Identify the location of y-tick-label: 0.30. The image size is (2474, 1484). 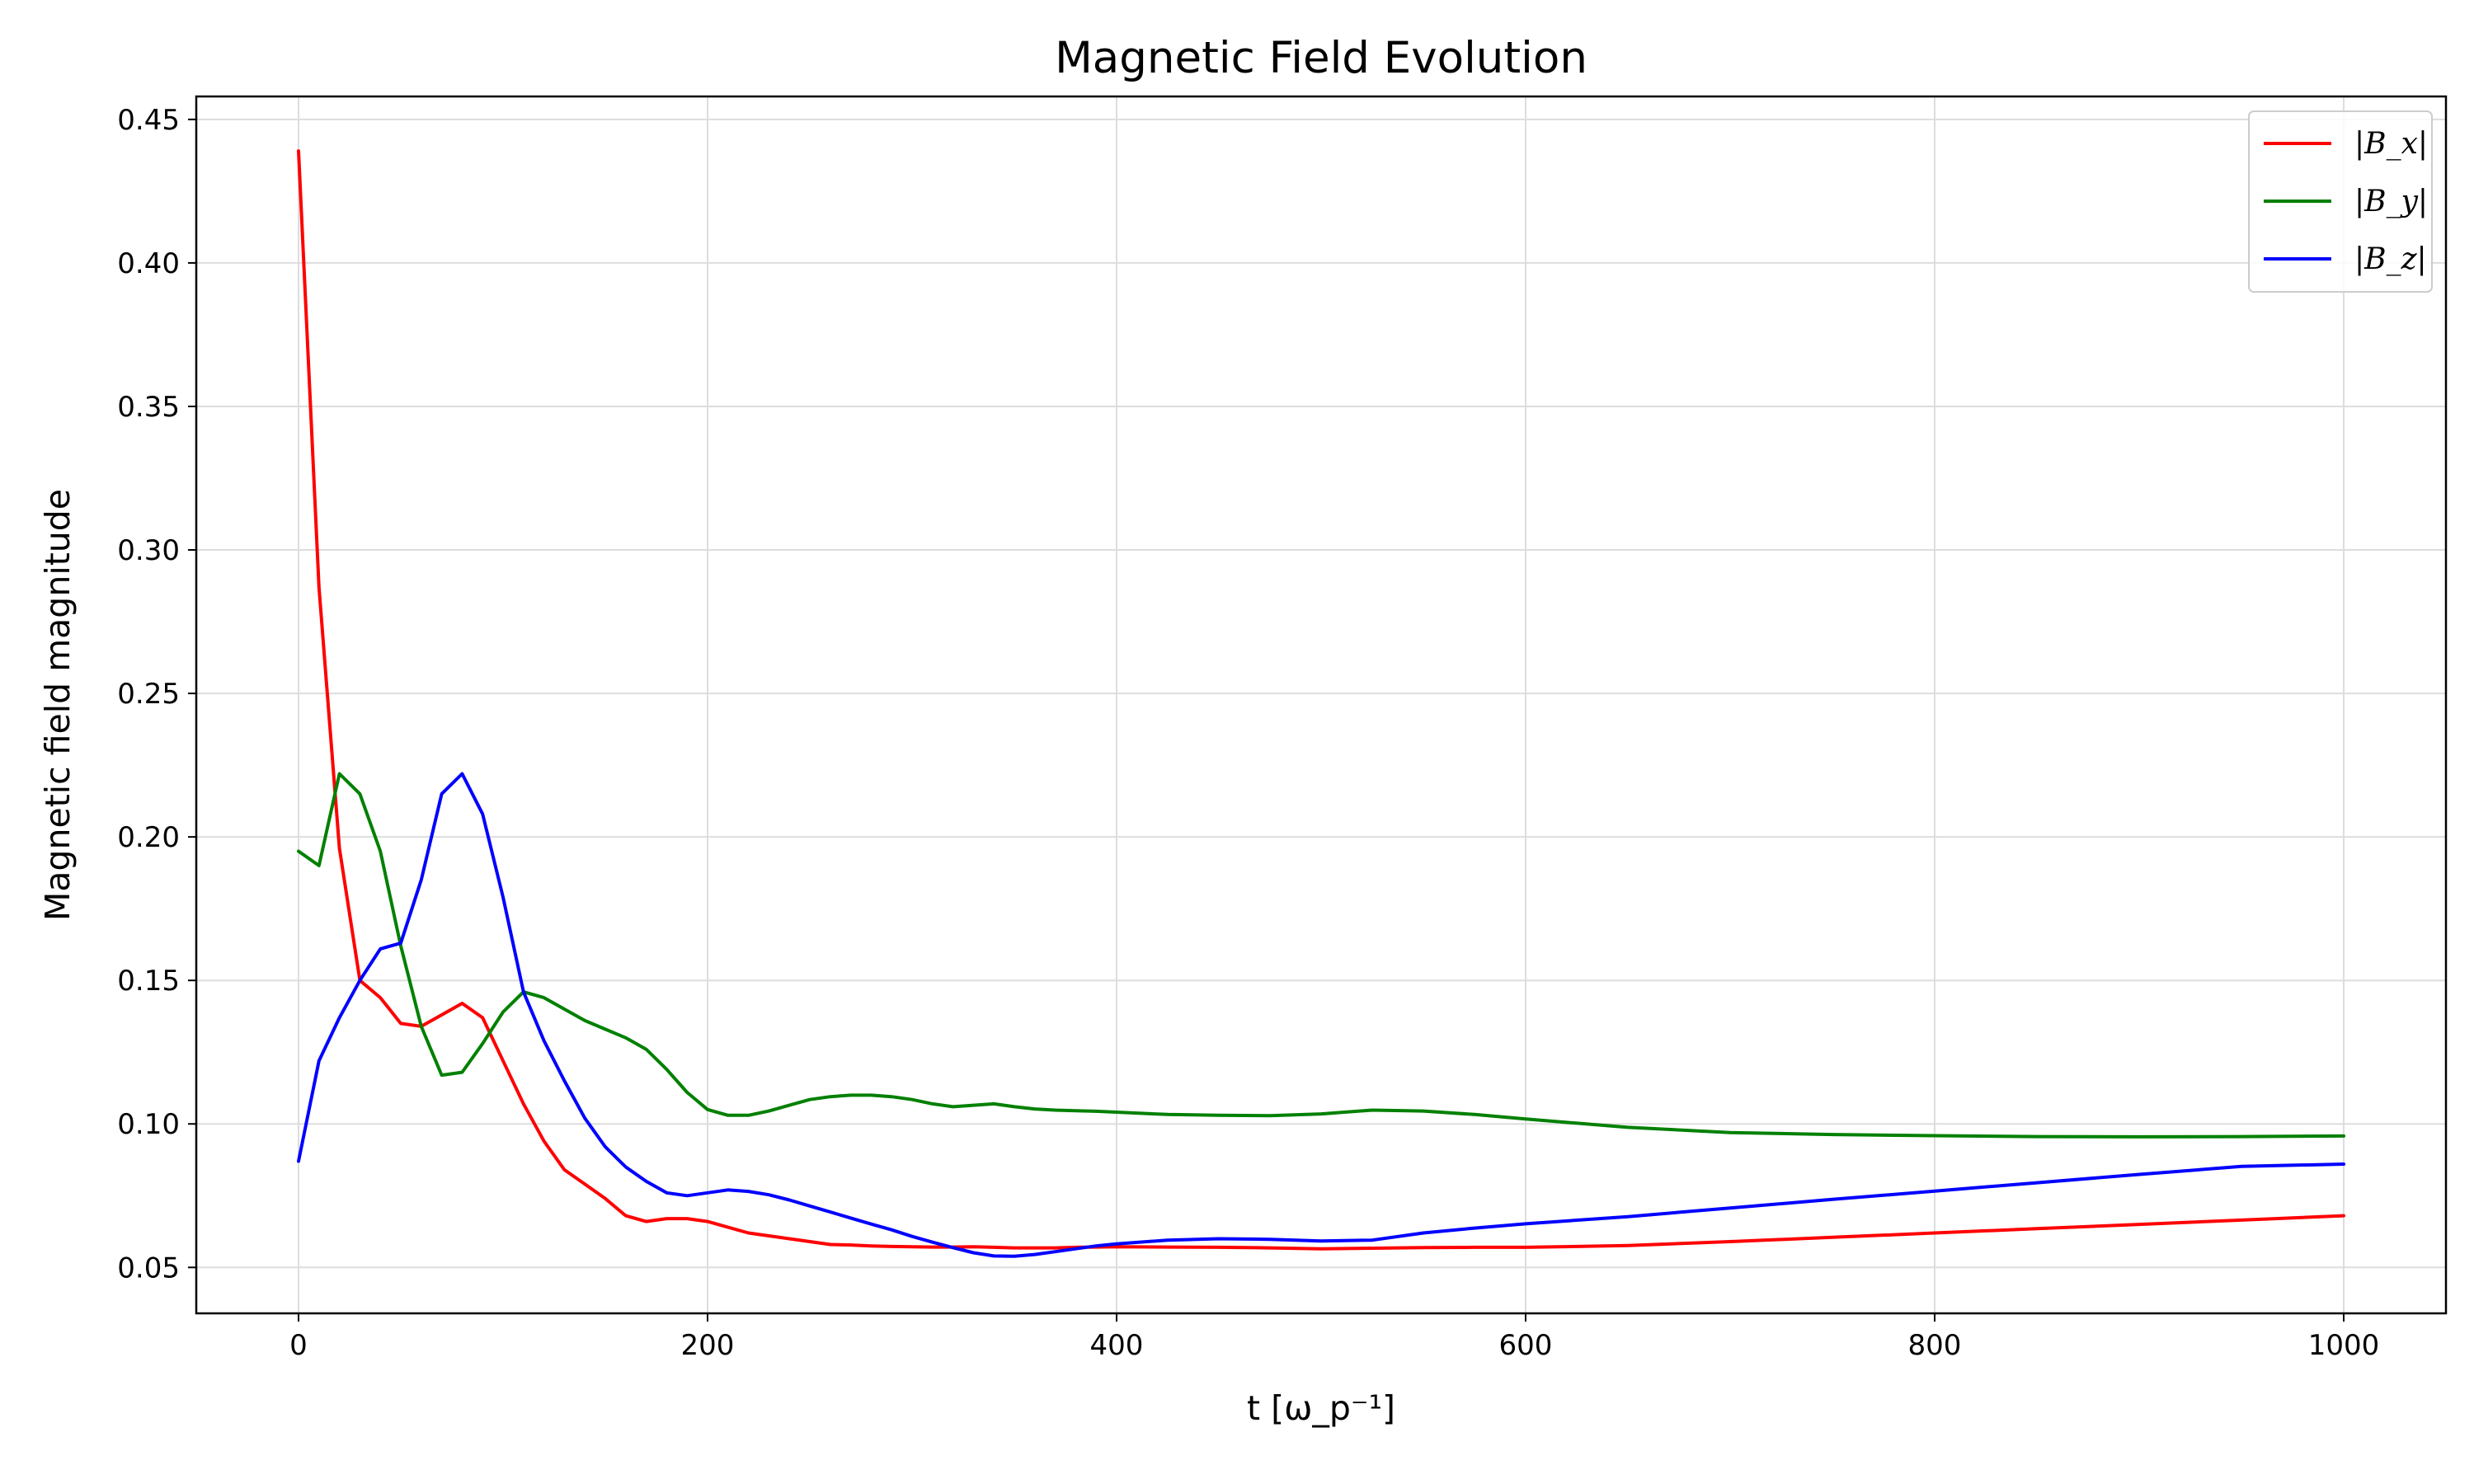
(148, 550).